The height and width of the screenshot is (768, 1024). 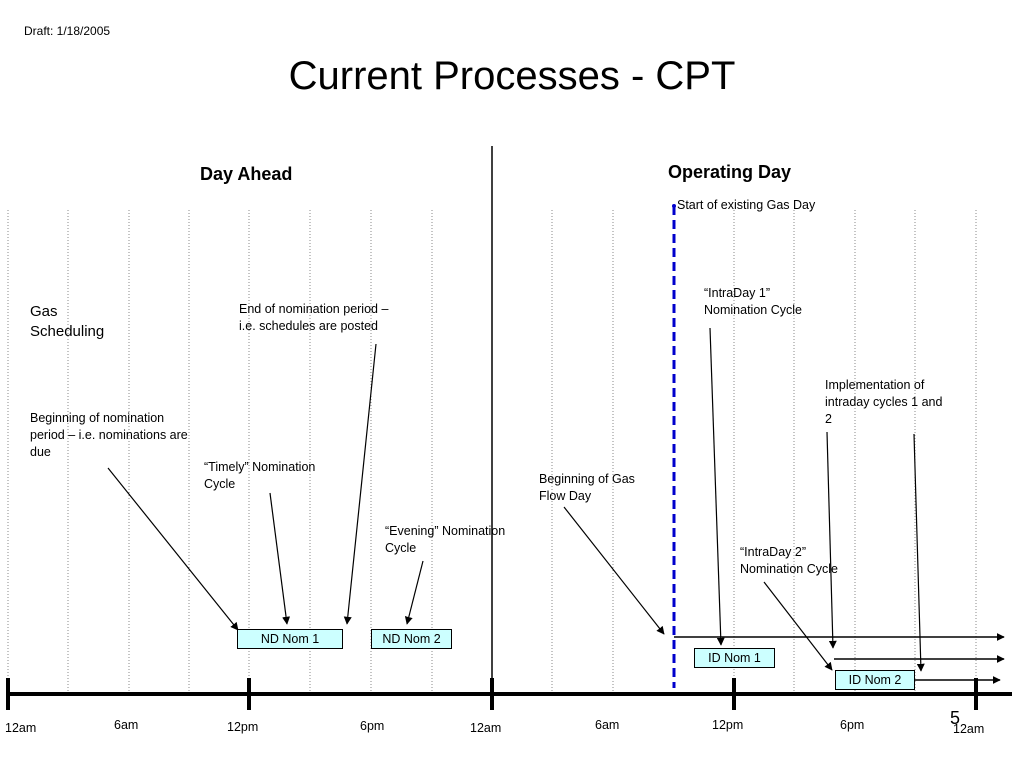 I want to click on timely-cycle-label: “Timely” Nomination Cycle, so click(x=260, y=475).